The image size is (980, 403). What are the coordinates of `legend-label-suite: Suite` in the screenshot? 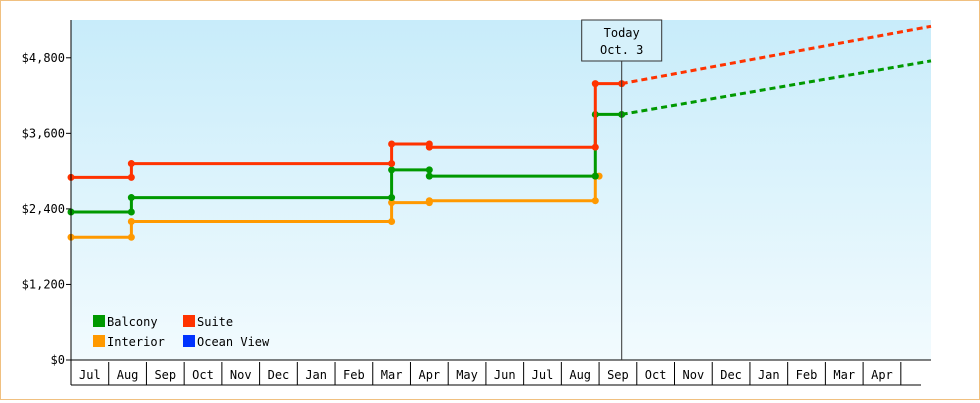 It's located at (215, 322).